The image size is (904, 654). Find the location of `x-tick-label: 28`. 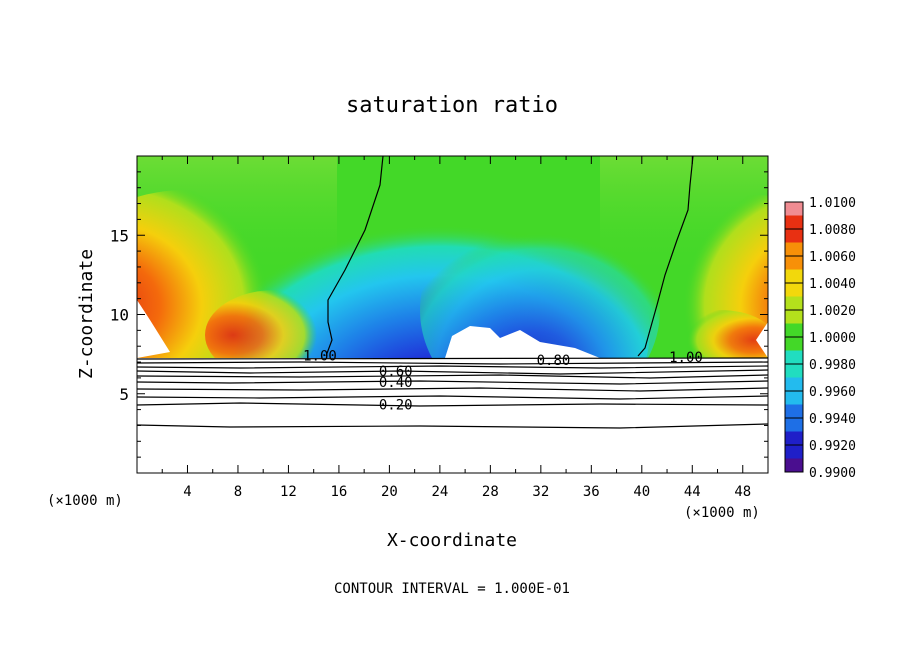

x-tick-label: 28 is located at coordinates (490, 492).